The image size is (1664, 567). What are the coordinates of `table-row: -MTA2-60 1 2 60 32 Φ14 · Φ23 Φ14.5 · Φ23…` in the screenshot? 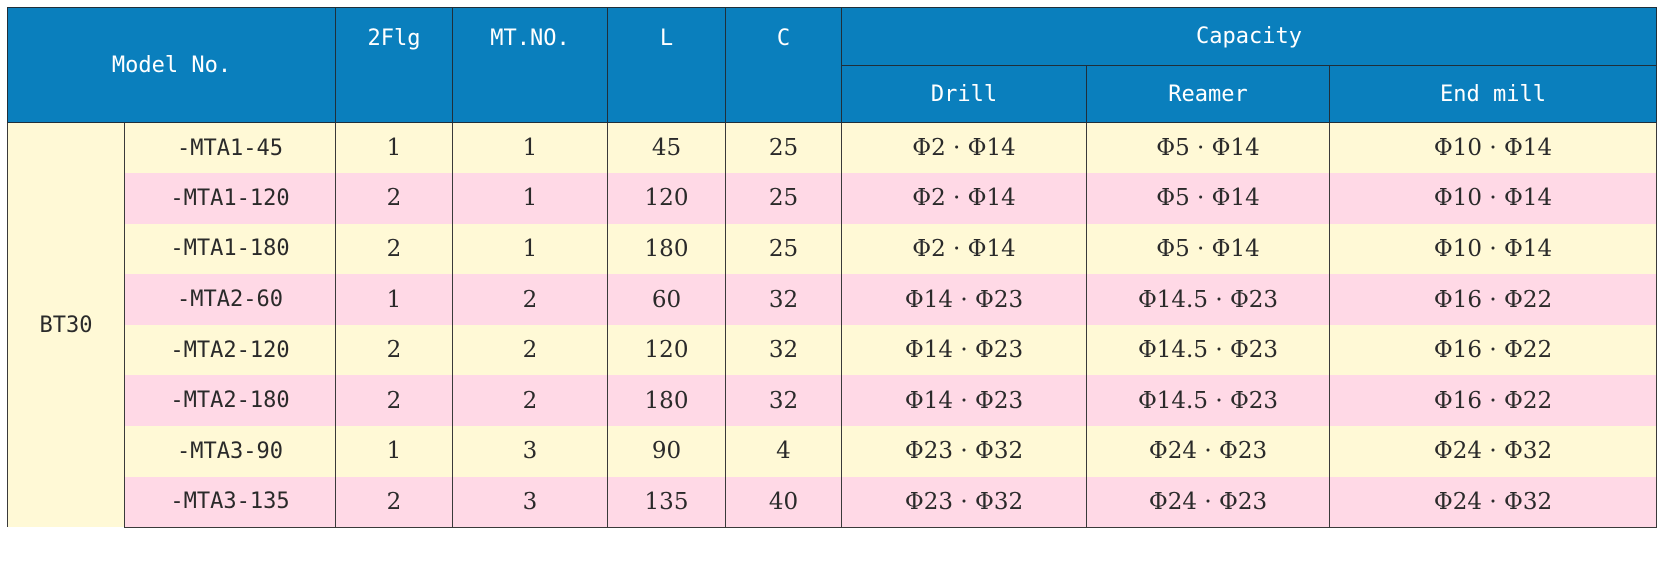 It's located at (832, 299).